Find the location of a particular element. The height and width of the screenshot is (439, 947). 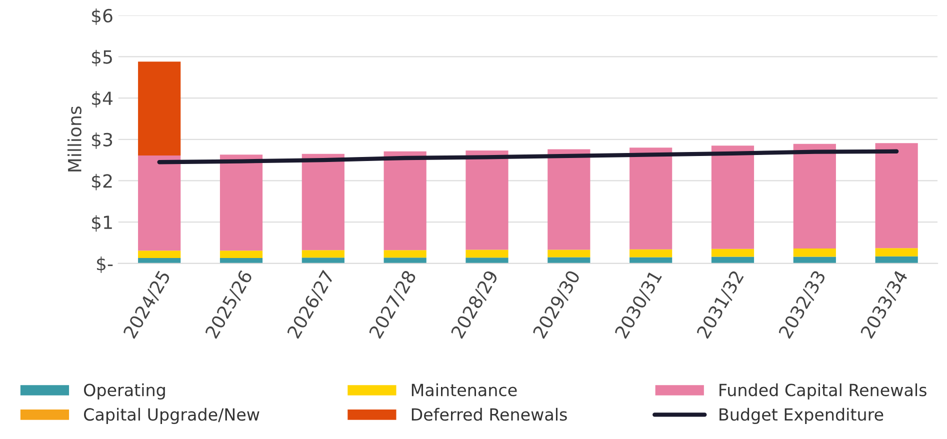

y-tick-label: $3 is located at coordinates (102, 140).